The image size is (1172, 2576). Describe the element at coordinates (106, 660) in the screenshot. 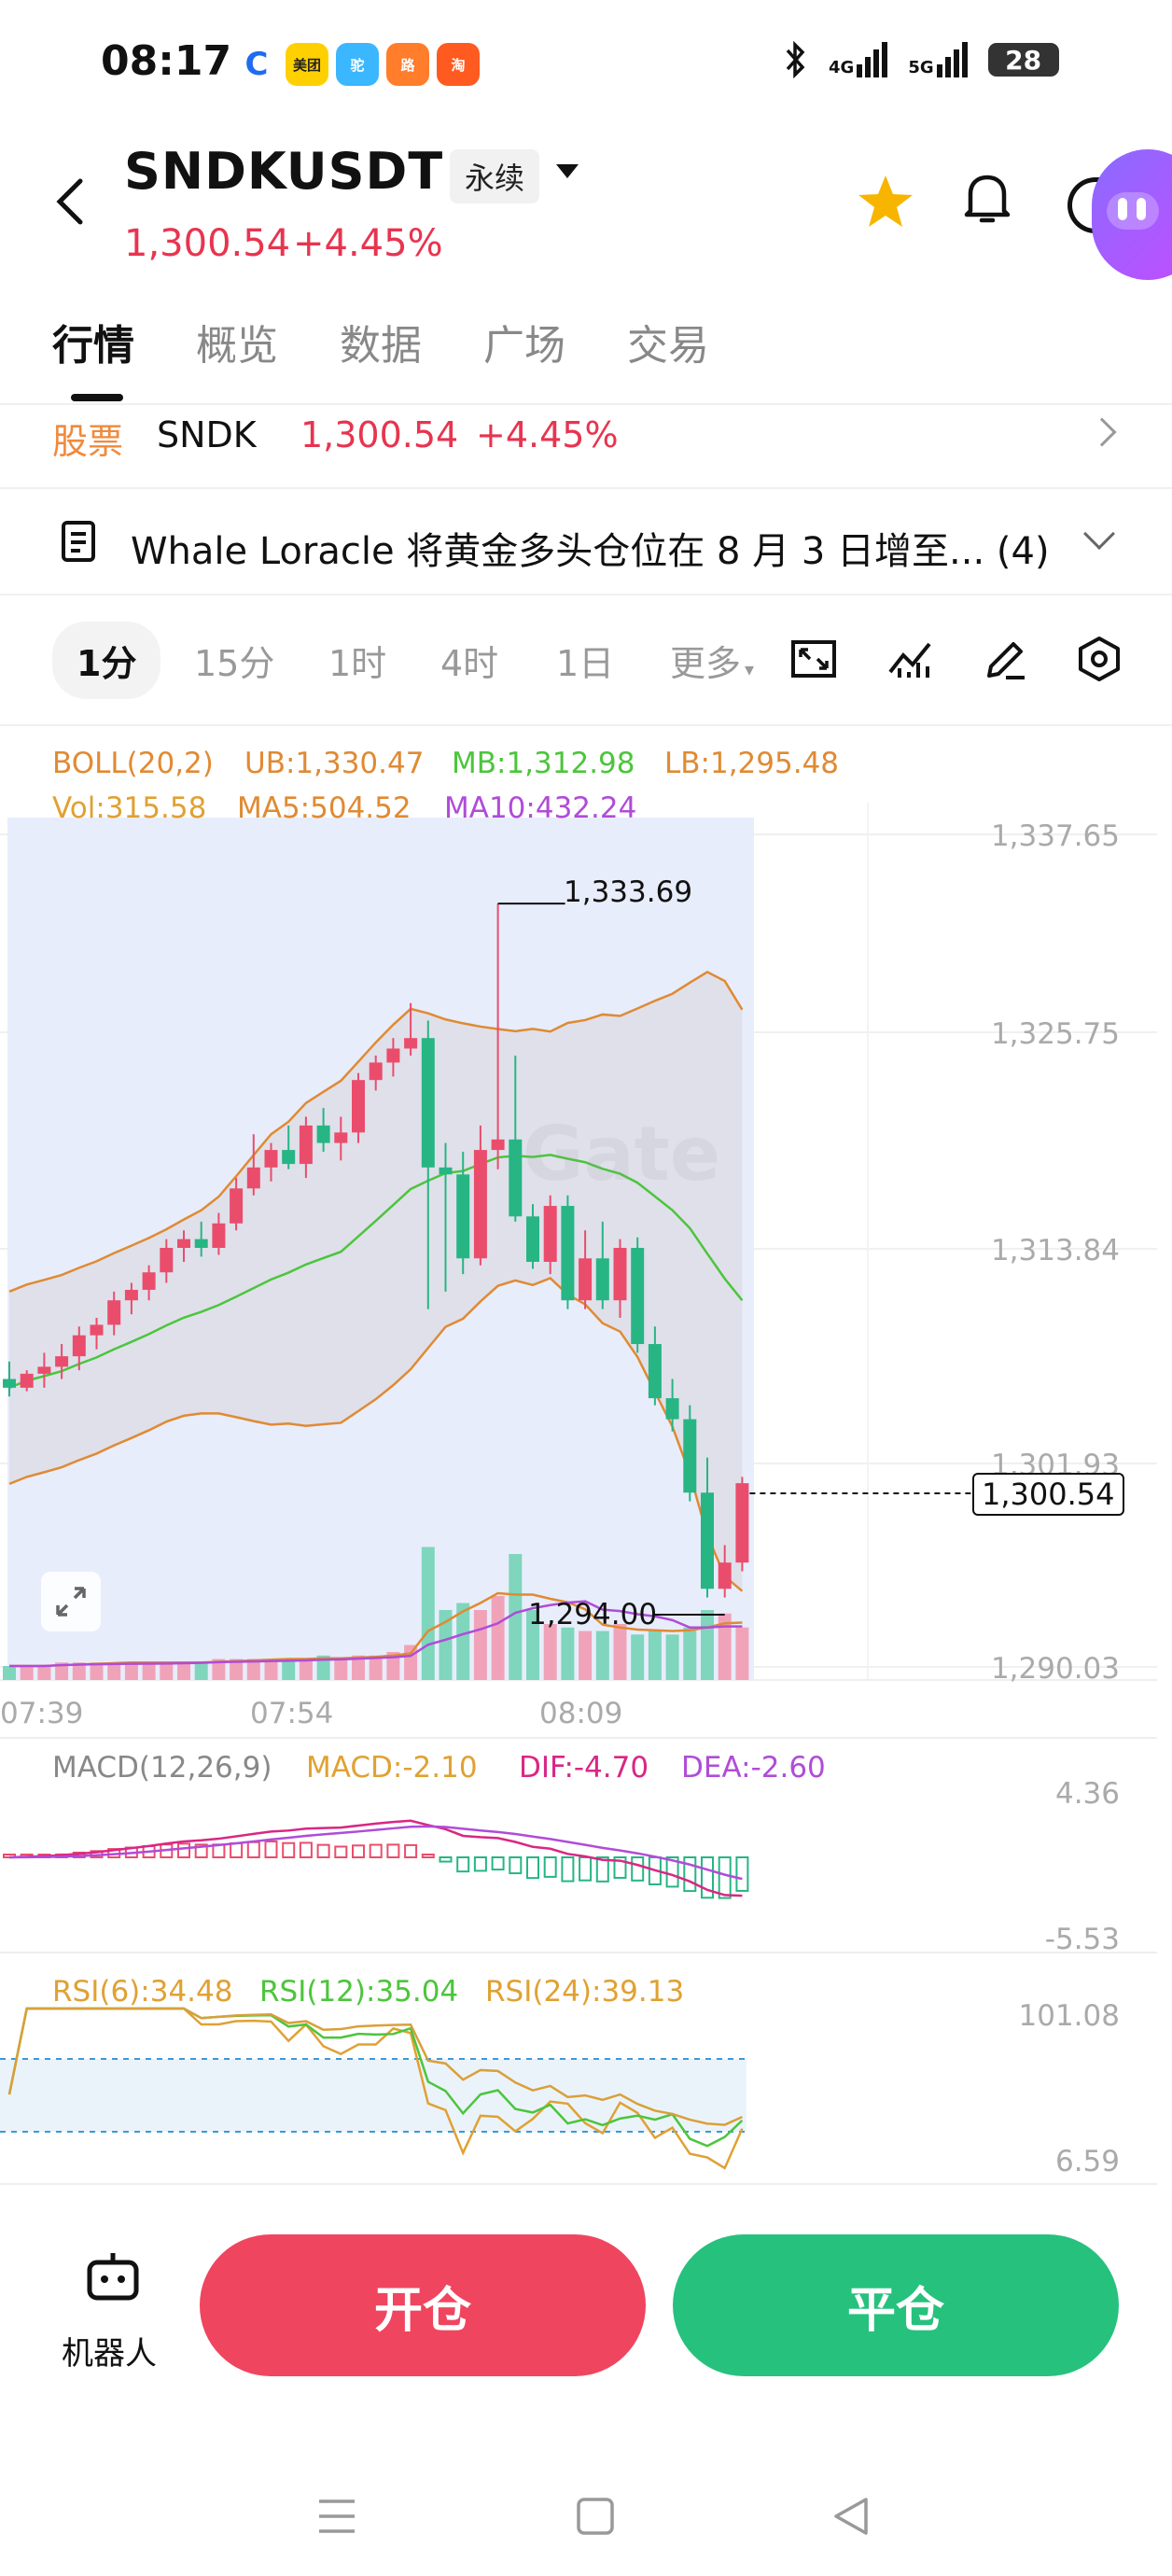

I see `interval-1m: 1分` at that location.